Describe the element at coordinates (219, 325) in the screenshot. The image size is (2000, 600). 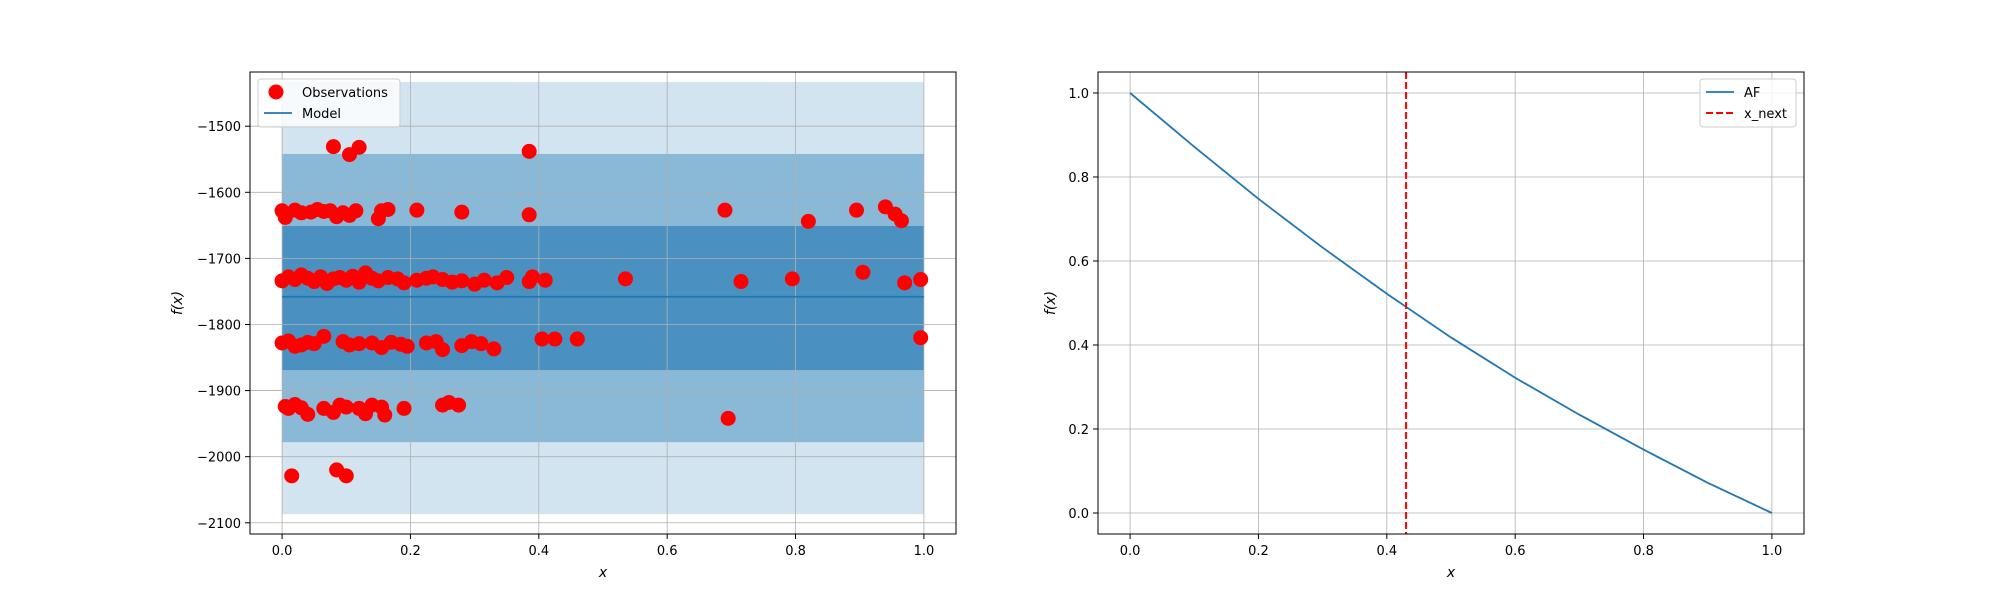
I see `y-tick-label: −1800` at that location.